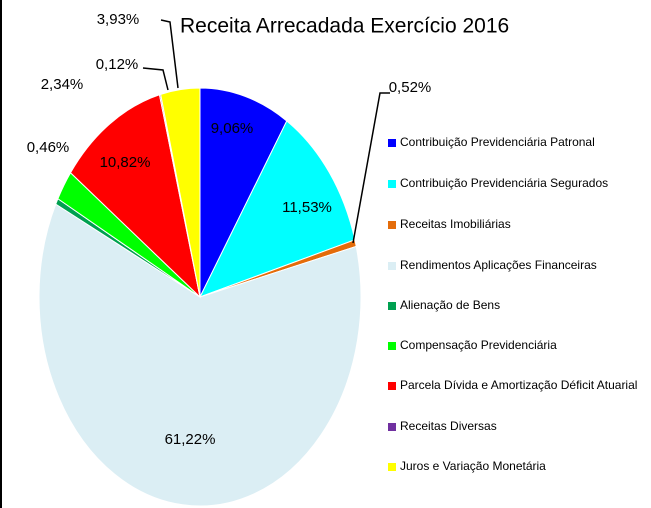 Image resolution: width=651 pixels, height=508 pixels. What do you see at coordinates (448, 426) in the screenshot?
I see `legend-label: Receitas Diversas` at bounding box center [448, 426].